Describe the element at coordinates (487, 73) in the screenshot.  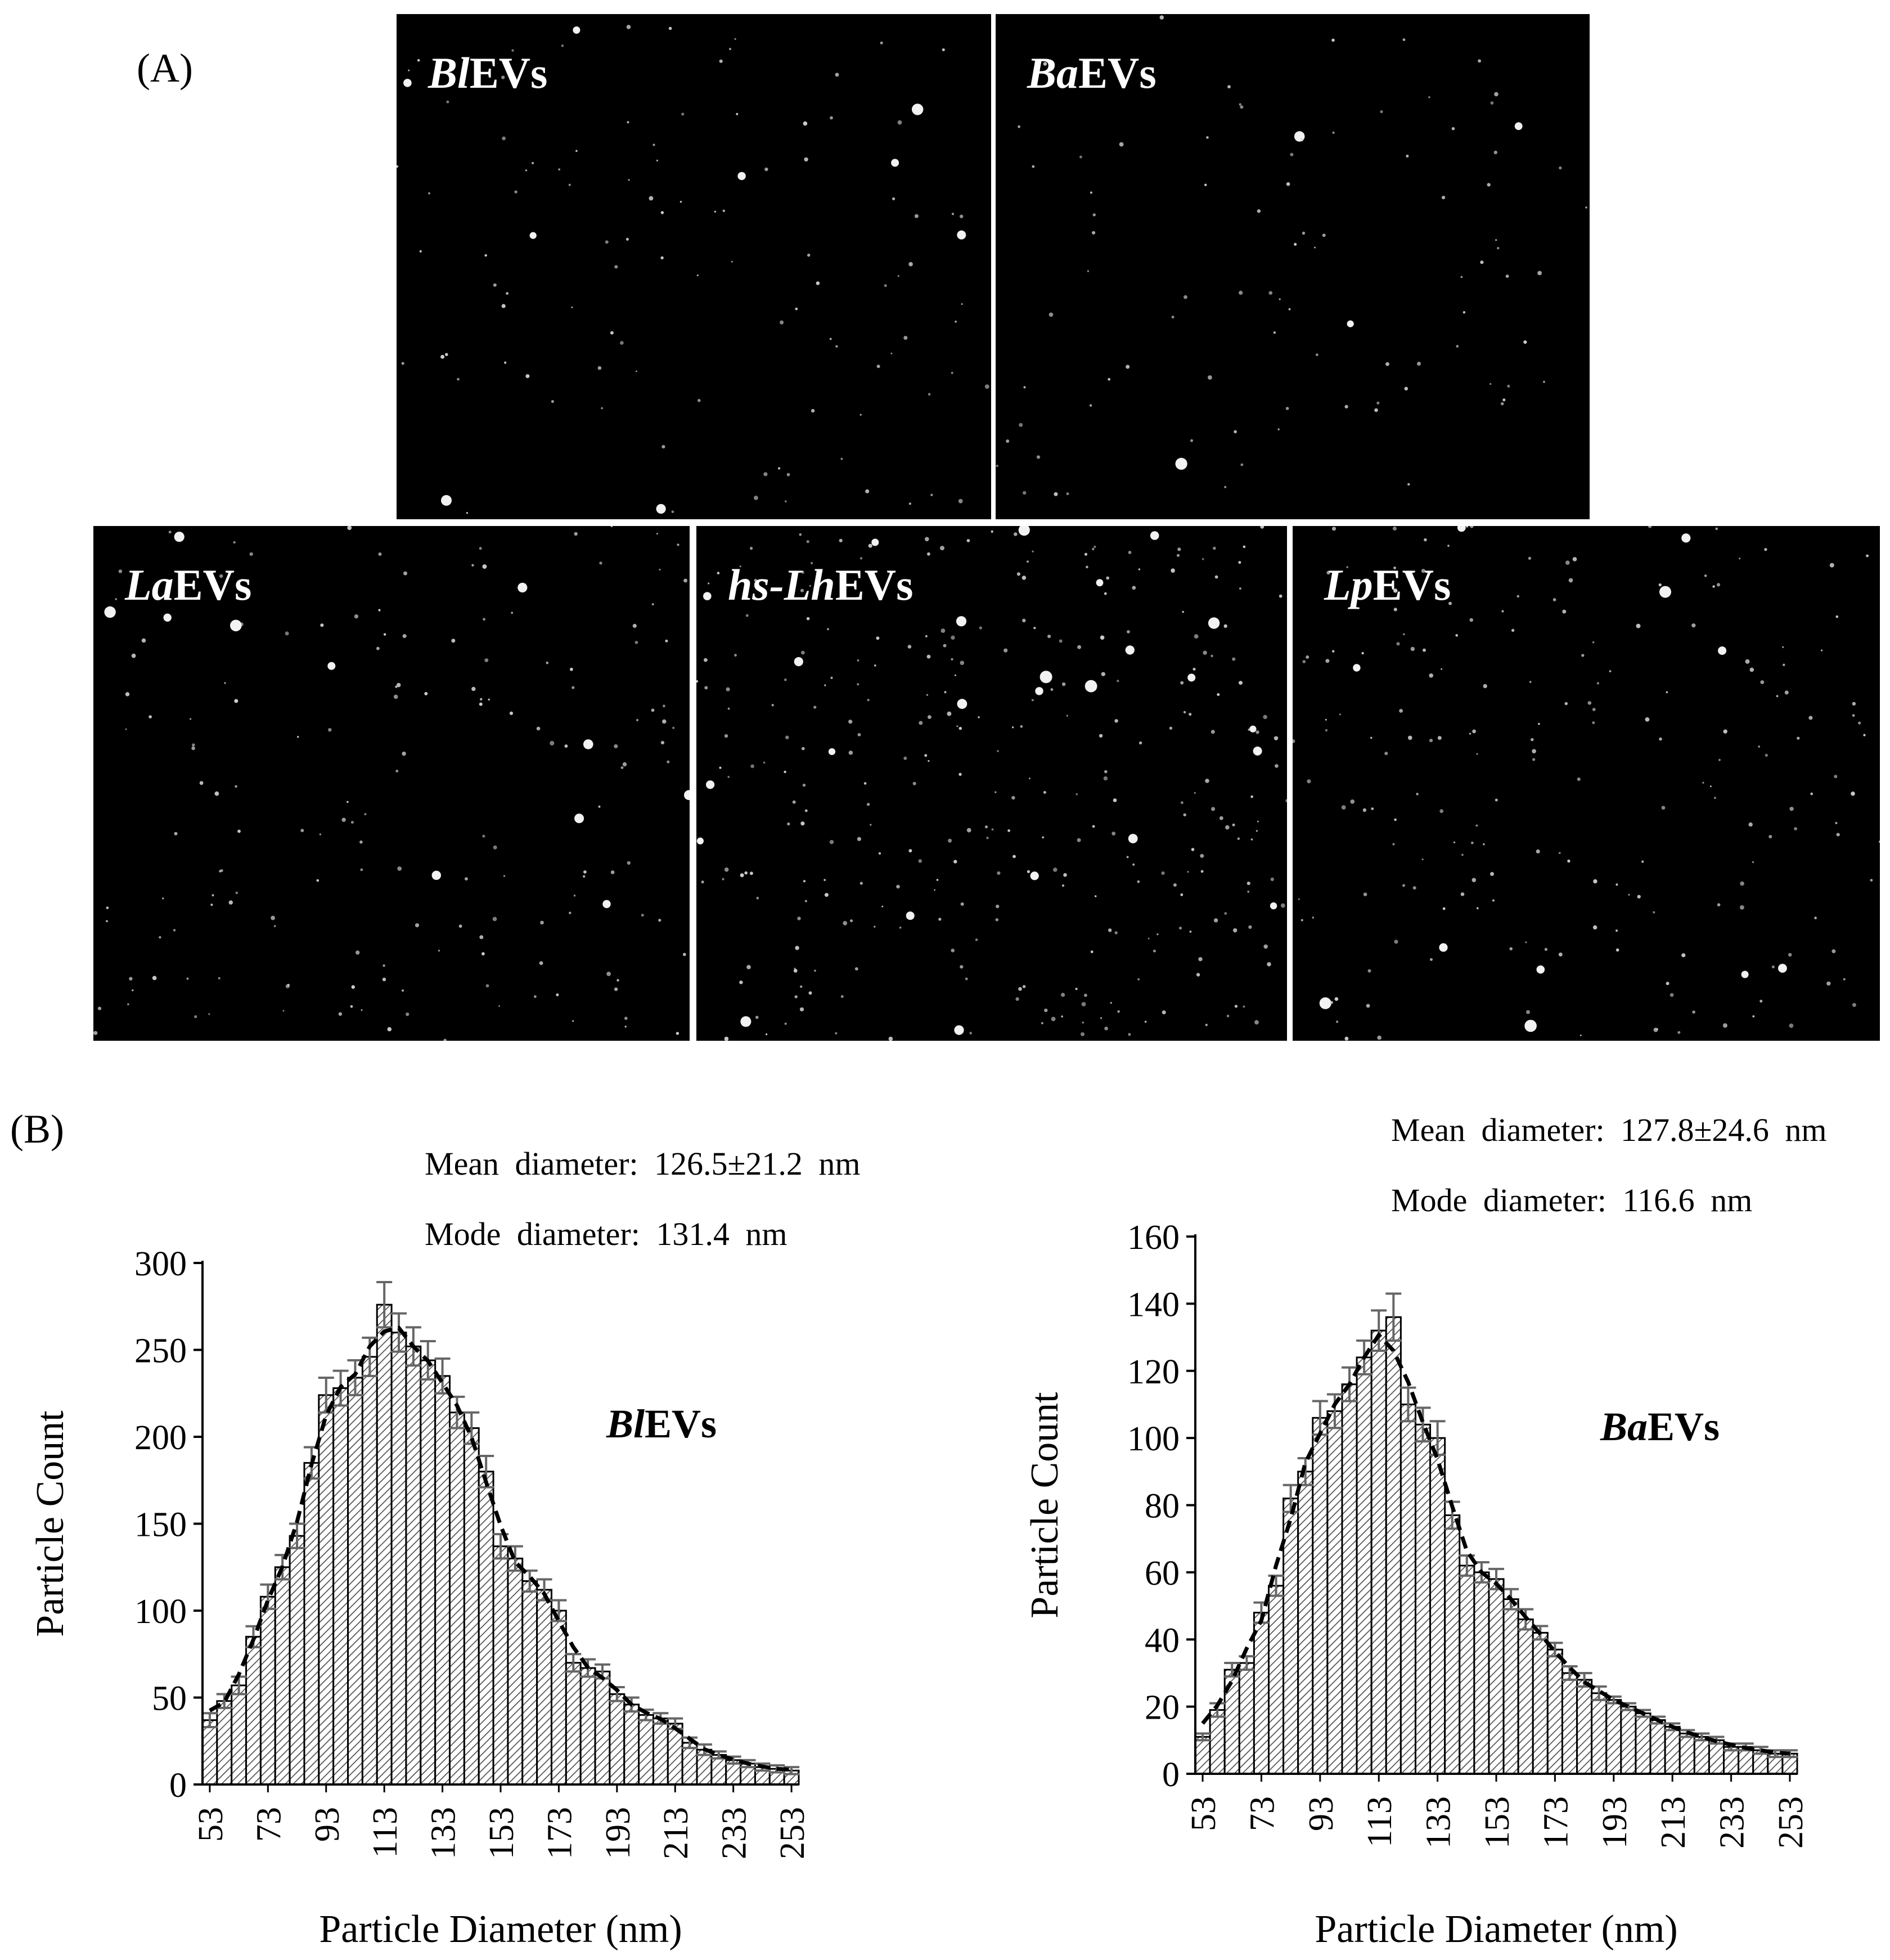
I see `micrograph-label: BlEVs` at that location.